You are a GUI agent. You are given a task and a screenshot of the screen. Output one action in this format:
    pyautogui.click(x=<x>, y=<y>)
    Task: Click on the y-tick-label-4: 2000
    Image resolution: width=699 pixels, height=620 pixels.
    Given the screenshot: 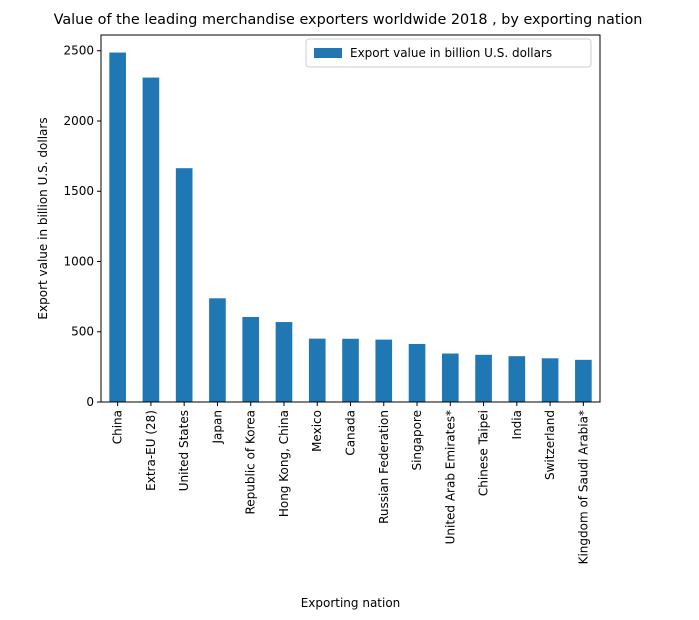 What is the action you would take?
    pyautogui.click(x=78, y=121)
    